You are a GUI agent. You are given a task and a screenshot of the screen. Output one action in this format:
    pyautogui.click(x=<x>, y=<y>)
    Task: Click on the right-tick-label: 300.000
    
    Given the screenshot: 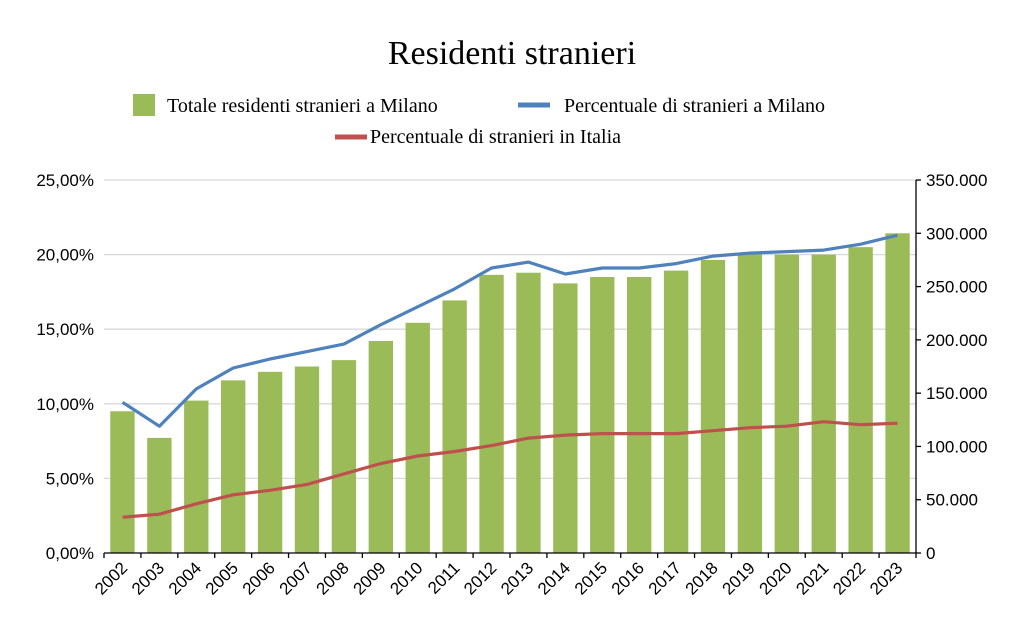 What is the action you would take?
    pyautogui.click(x=956, y=233)
    